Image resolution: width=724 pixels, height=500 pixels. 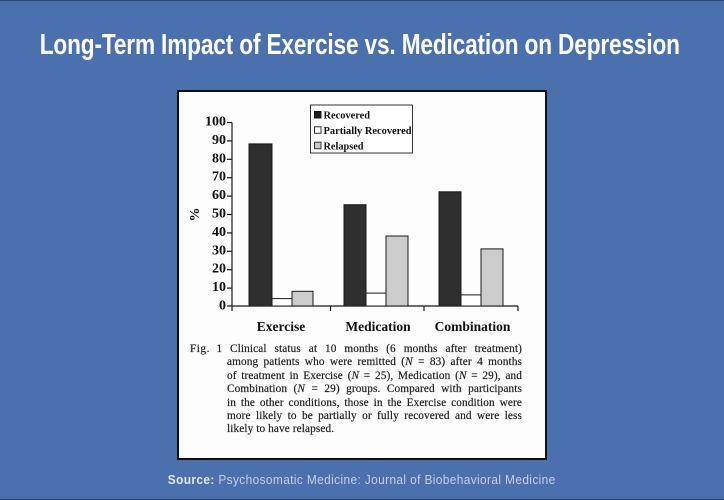 What do you see at coordinates (473, 326) in the screenshot?
I see `svg-text: Combination` at bounding box center [473, 326].